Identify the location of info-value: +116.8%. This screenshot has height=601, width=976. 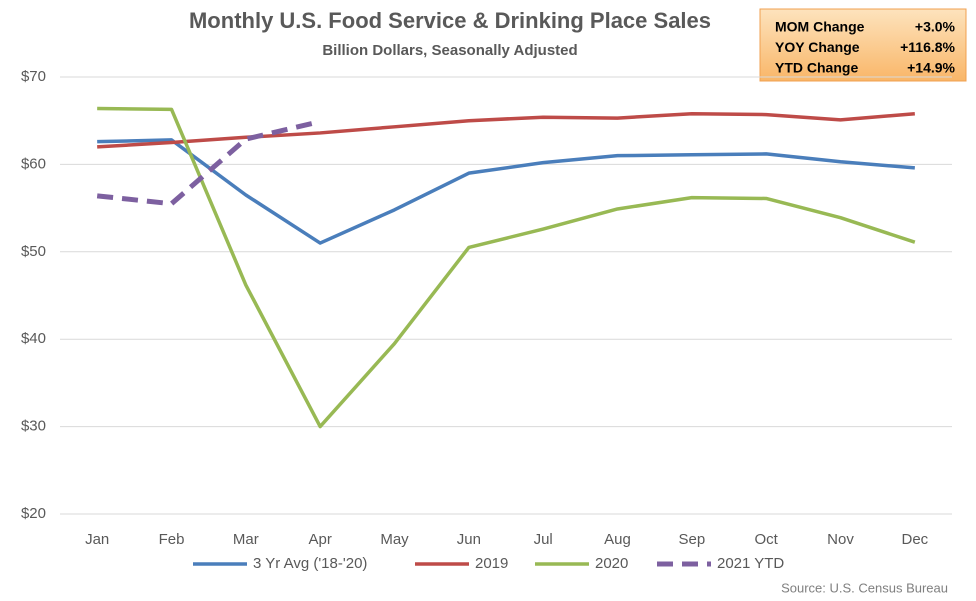
(927, 47).